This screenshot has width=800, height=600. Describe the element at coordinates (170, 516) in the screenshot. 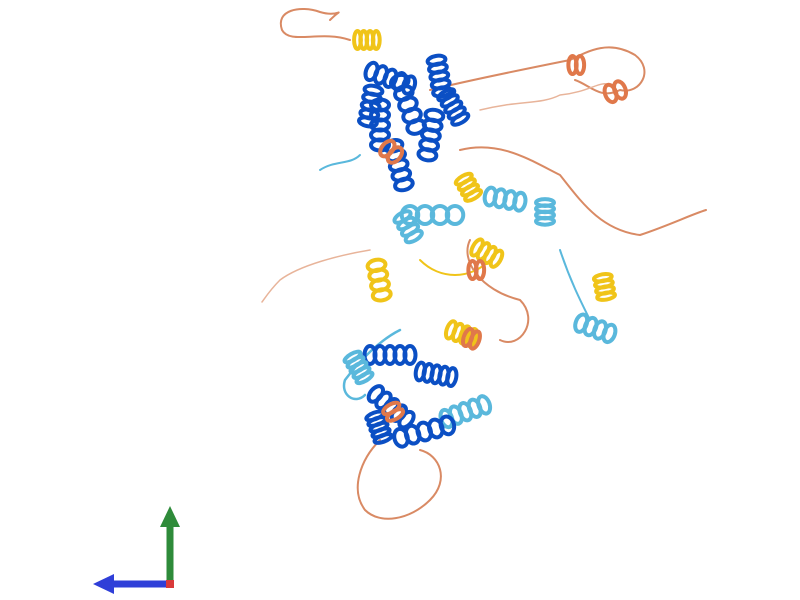

I see `y-axis-arrowhead` at that location.